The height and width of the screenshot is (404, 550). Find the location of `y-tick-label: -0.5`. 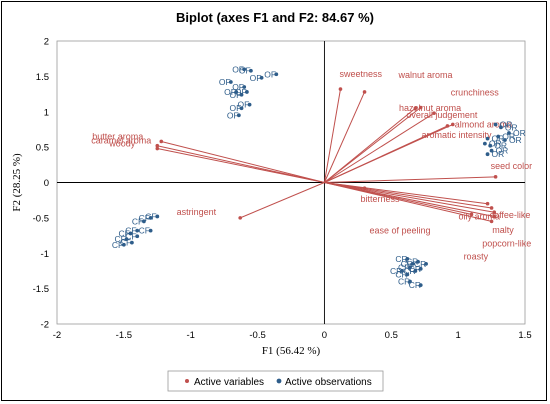

y-tick-label: -0.5 is located at coordinates (41, 218).